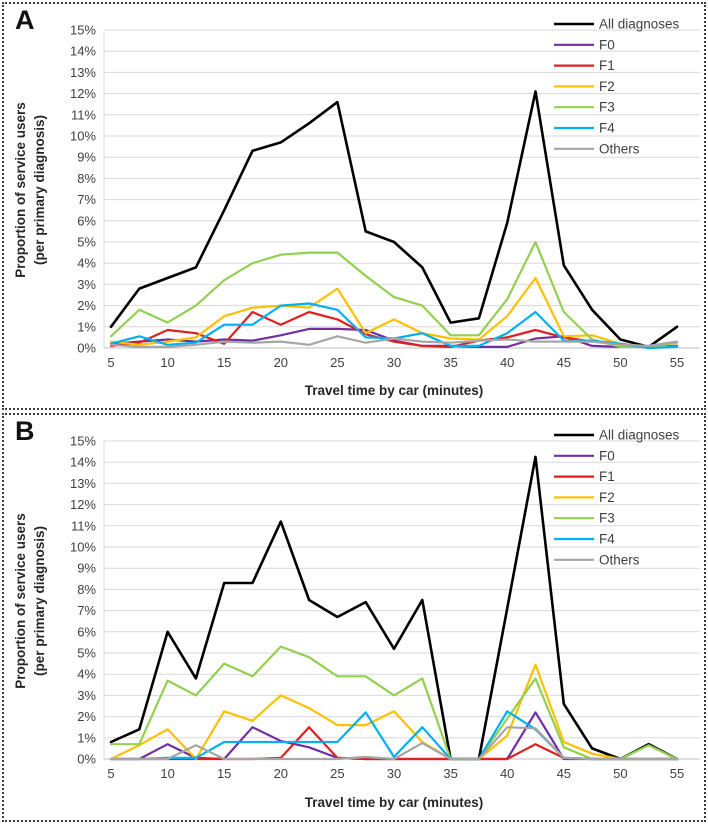 The image size is (708, 824). Describe the element at coordinates (39, 190) in the screenshot. I see `panel-a-y-axis-title-line2: (per primary diagnosis)` at that location.